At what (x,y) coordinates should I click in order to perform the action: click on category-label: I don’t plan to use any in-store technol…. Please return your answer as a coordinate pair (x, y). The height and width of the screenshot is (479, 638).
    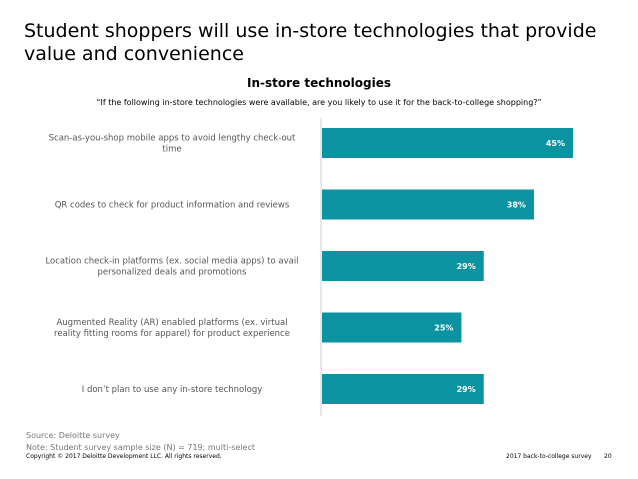
    Looking at the image, I should click on (172, 390).